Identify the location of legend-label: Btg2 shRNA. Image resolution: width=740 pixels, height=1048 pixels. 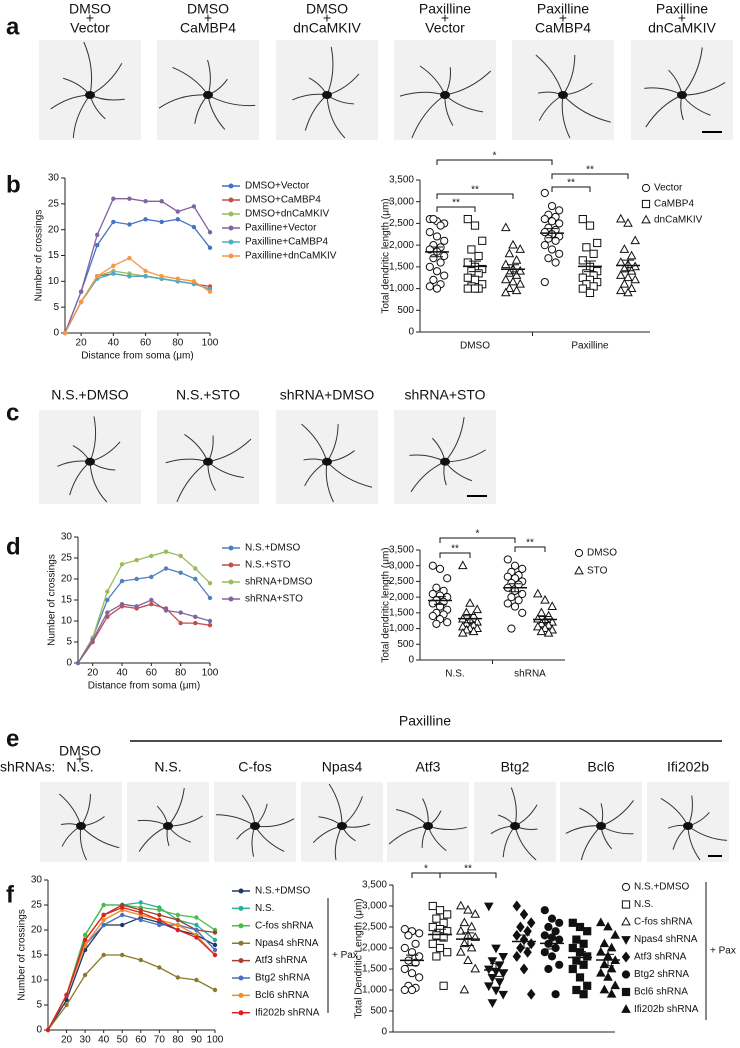
(661, 974).